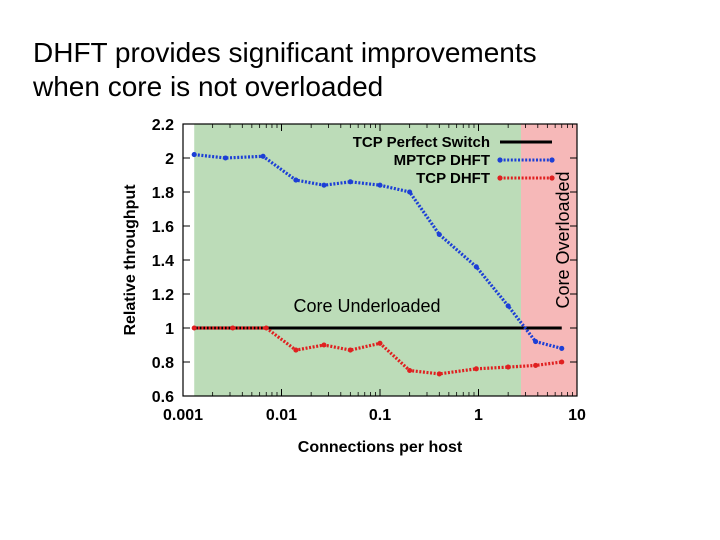 The image size is (720, 540). Describe the element at coordinates (163, 397) in the screenshot. I see `y-tick-label: 0.6` at that location.